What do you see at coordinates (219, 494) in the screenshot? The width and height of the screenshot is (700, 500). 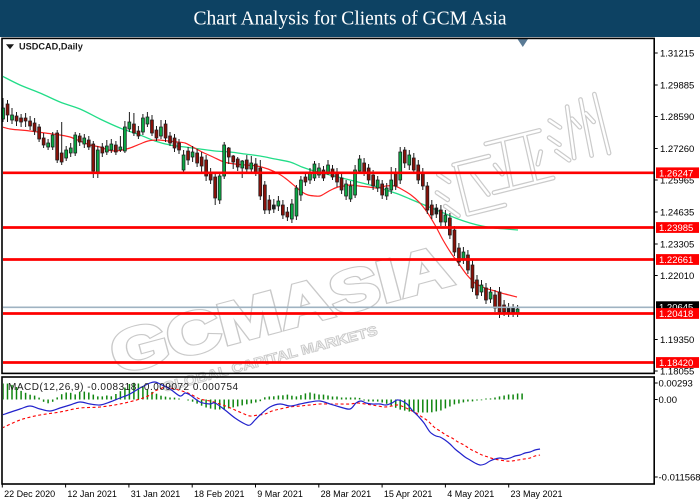 I see `svg-text: 18 Feb 2021` at bounding box center [219, 494].